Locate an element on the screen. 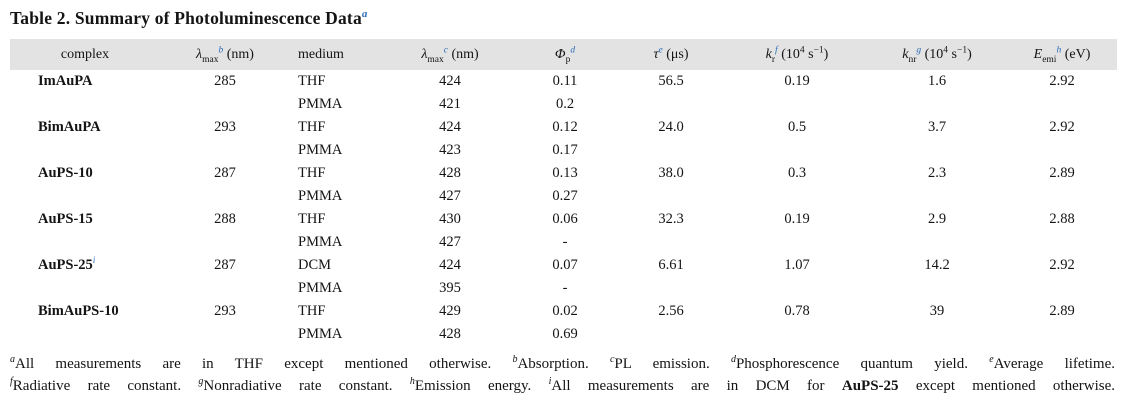 The width and height of the screenshot is (1125, 406). column-header-emission-energy: Eemih (eV) is located at coordinates (1062, 54).